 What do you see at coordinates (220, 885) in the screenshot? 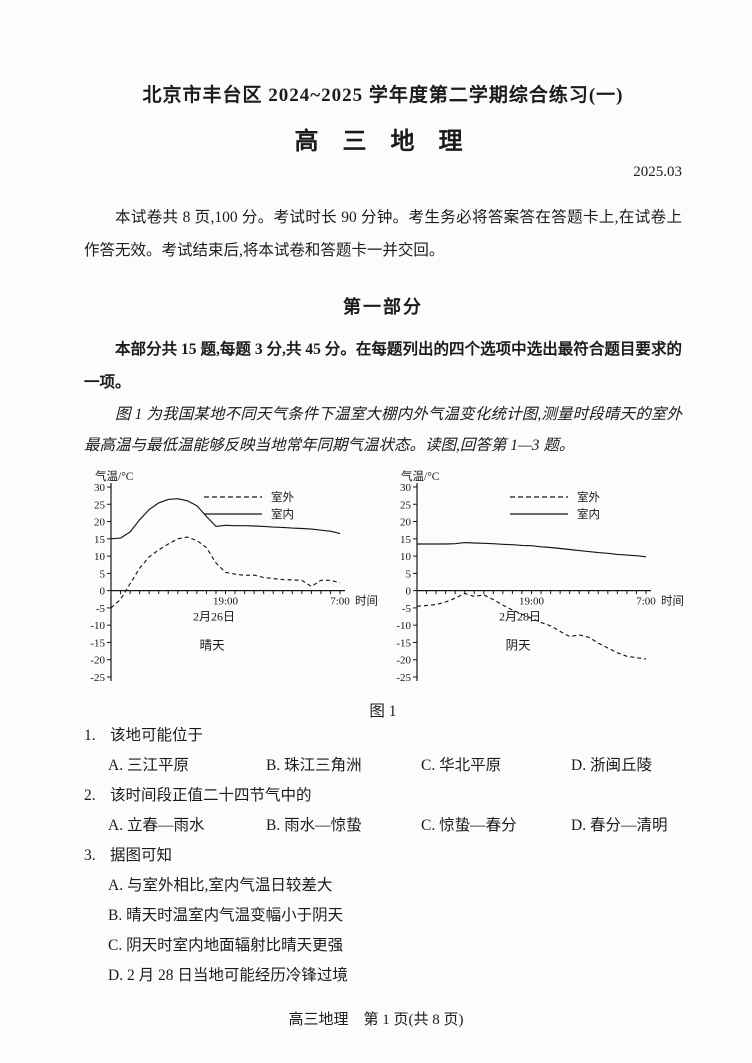
I see `option-a: A. 与室外相比,室内气温日较差大` at bounding box center [220, 885].